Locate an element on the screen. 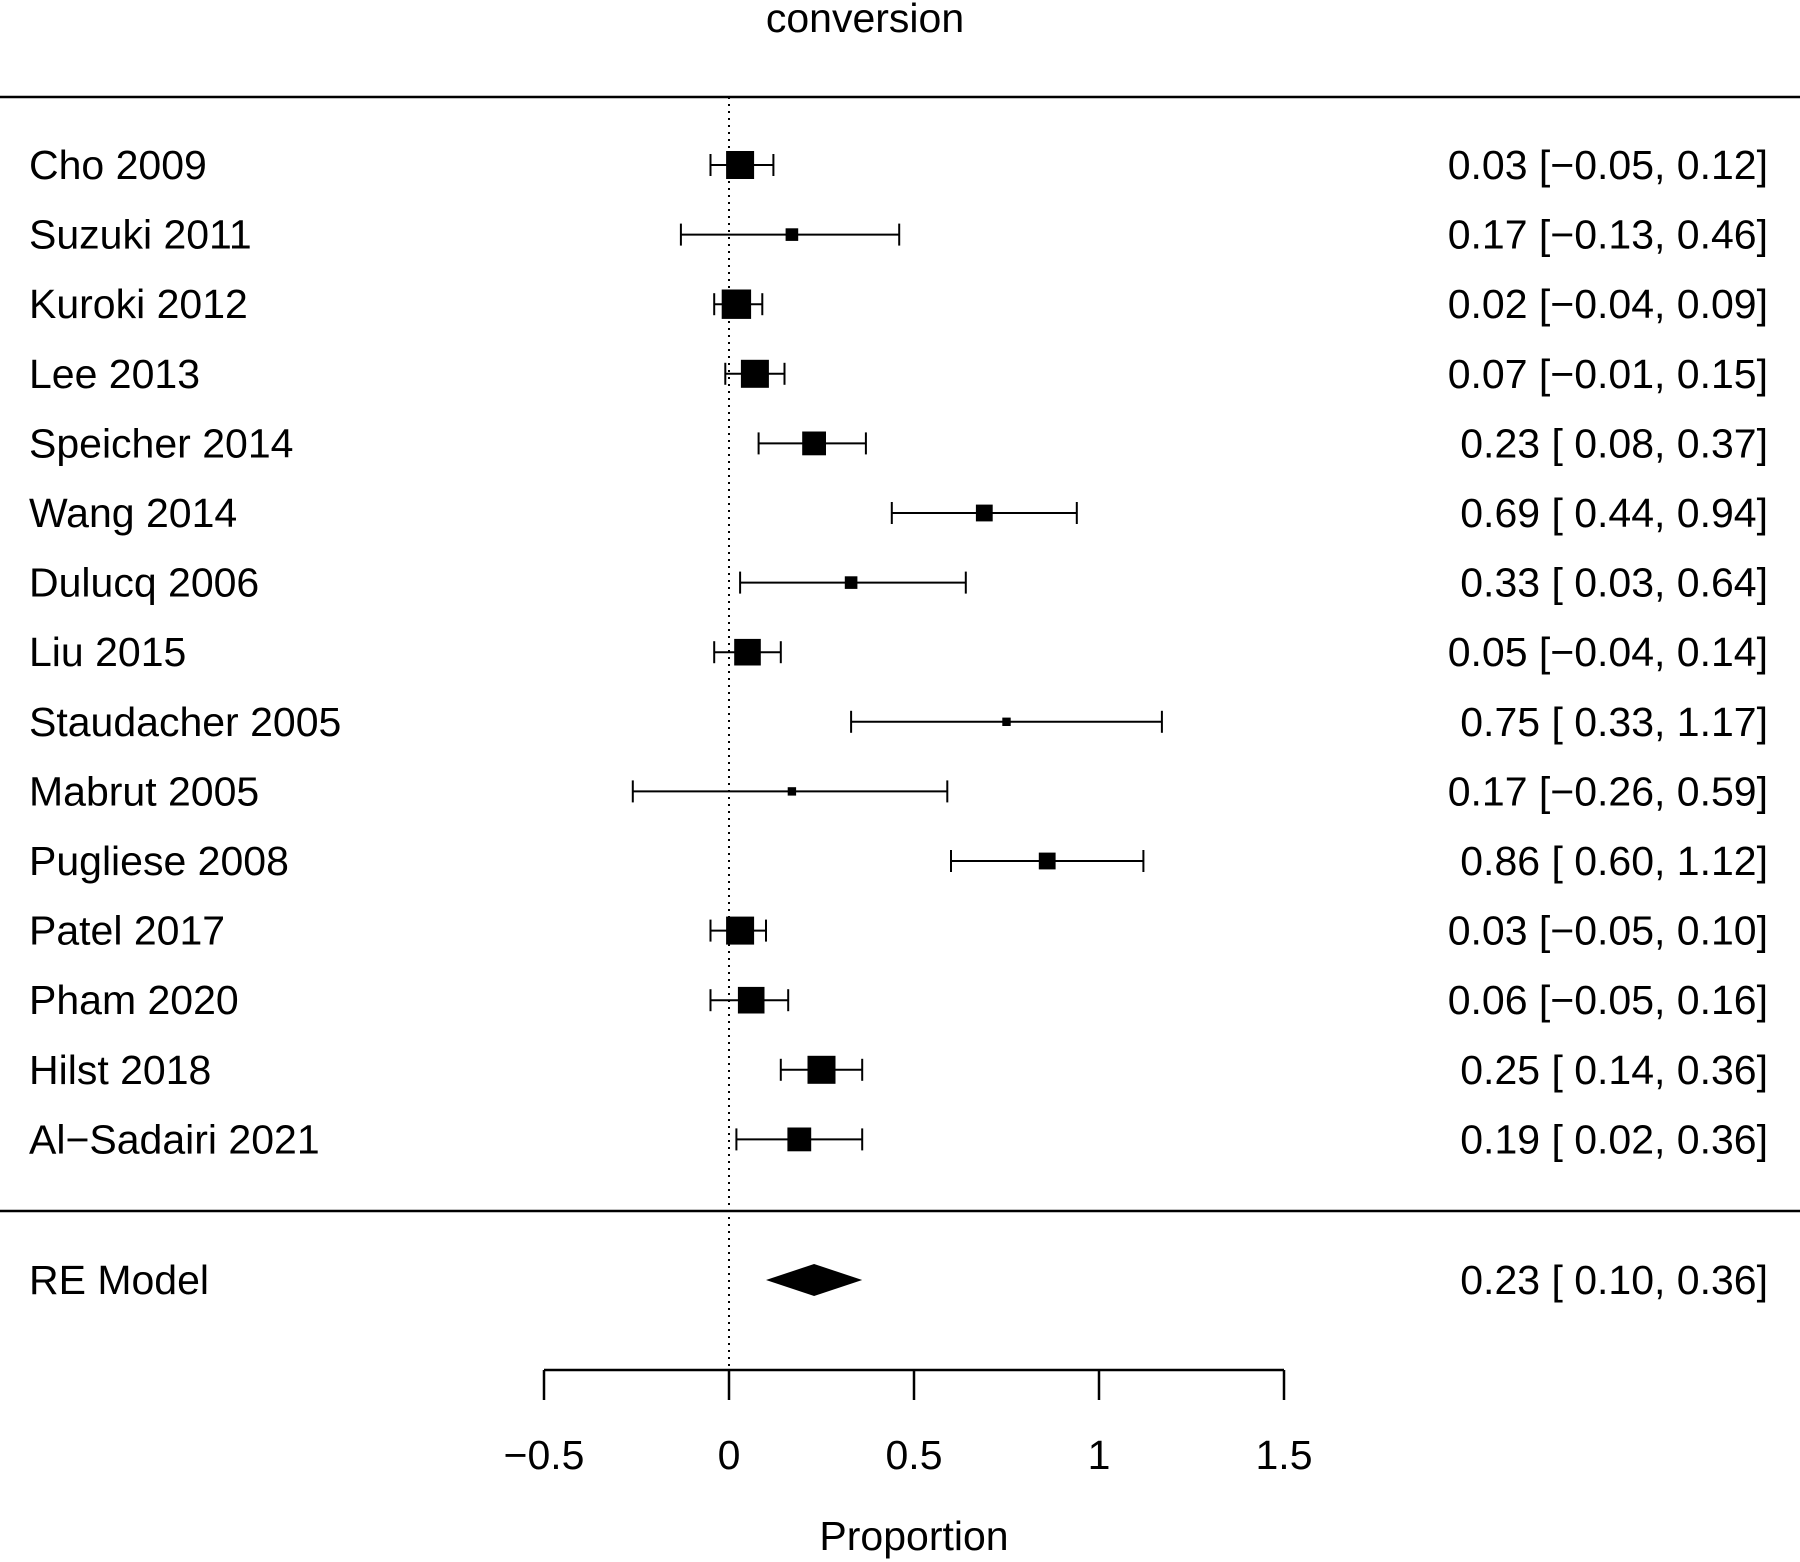 The width and height of the screenshot is (1800, 1562). study-estimate-text: 0.23 [ 0.08, 0.37] is located at coordinates (1614, 443).